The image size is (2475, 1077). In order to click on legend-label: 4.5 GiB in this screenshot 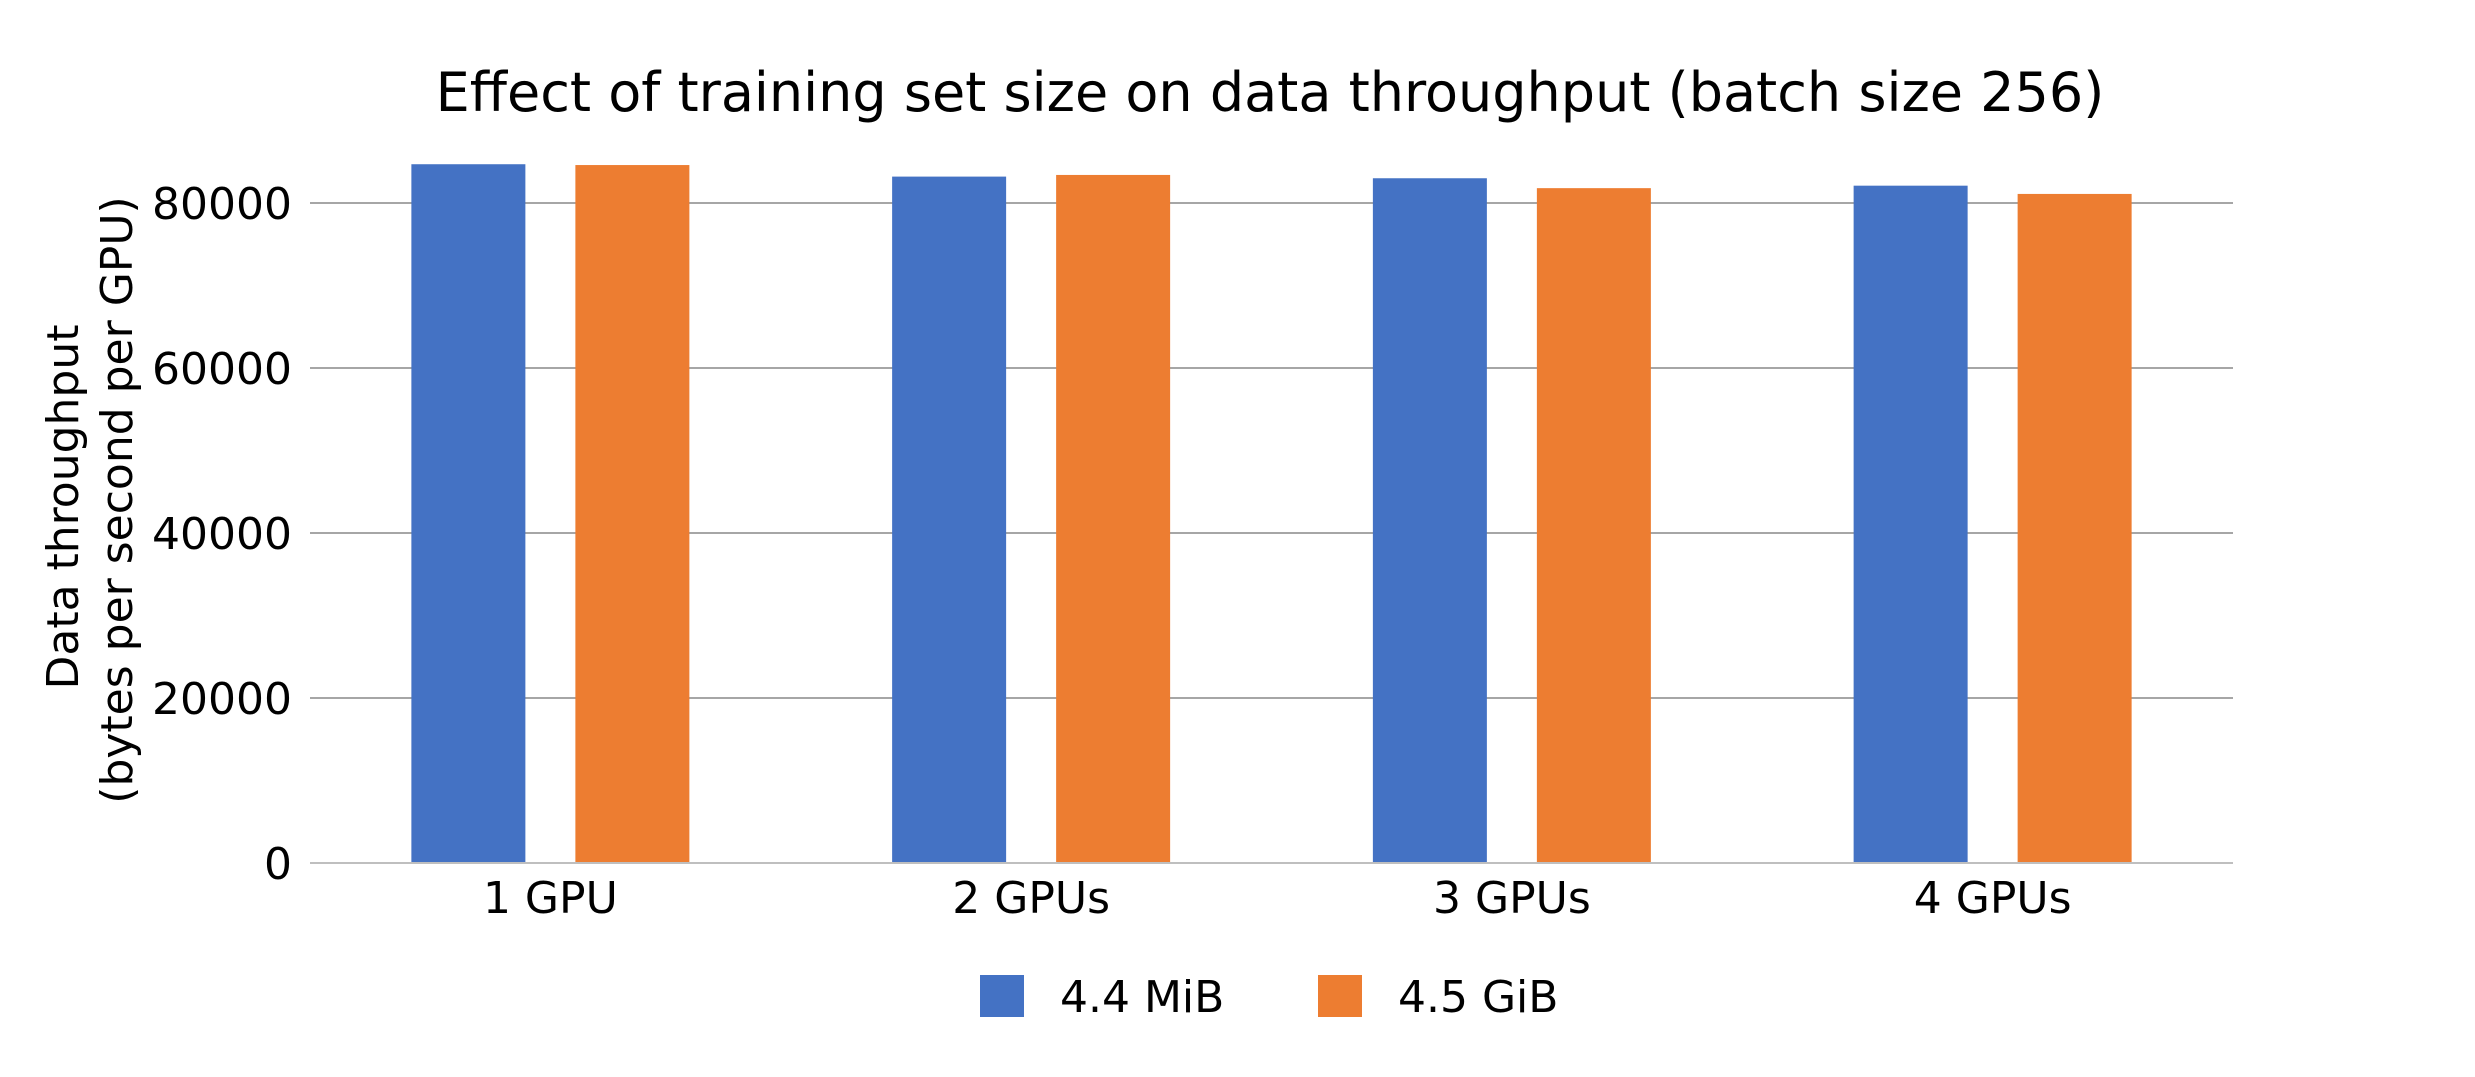, I will do `click(1478, 997)`.